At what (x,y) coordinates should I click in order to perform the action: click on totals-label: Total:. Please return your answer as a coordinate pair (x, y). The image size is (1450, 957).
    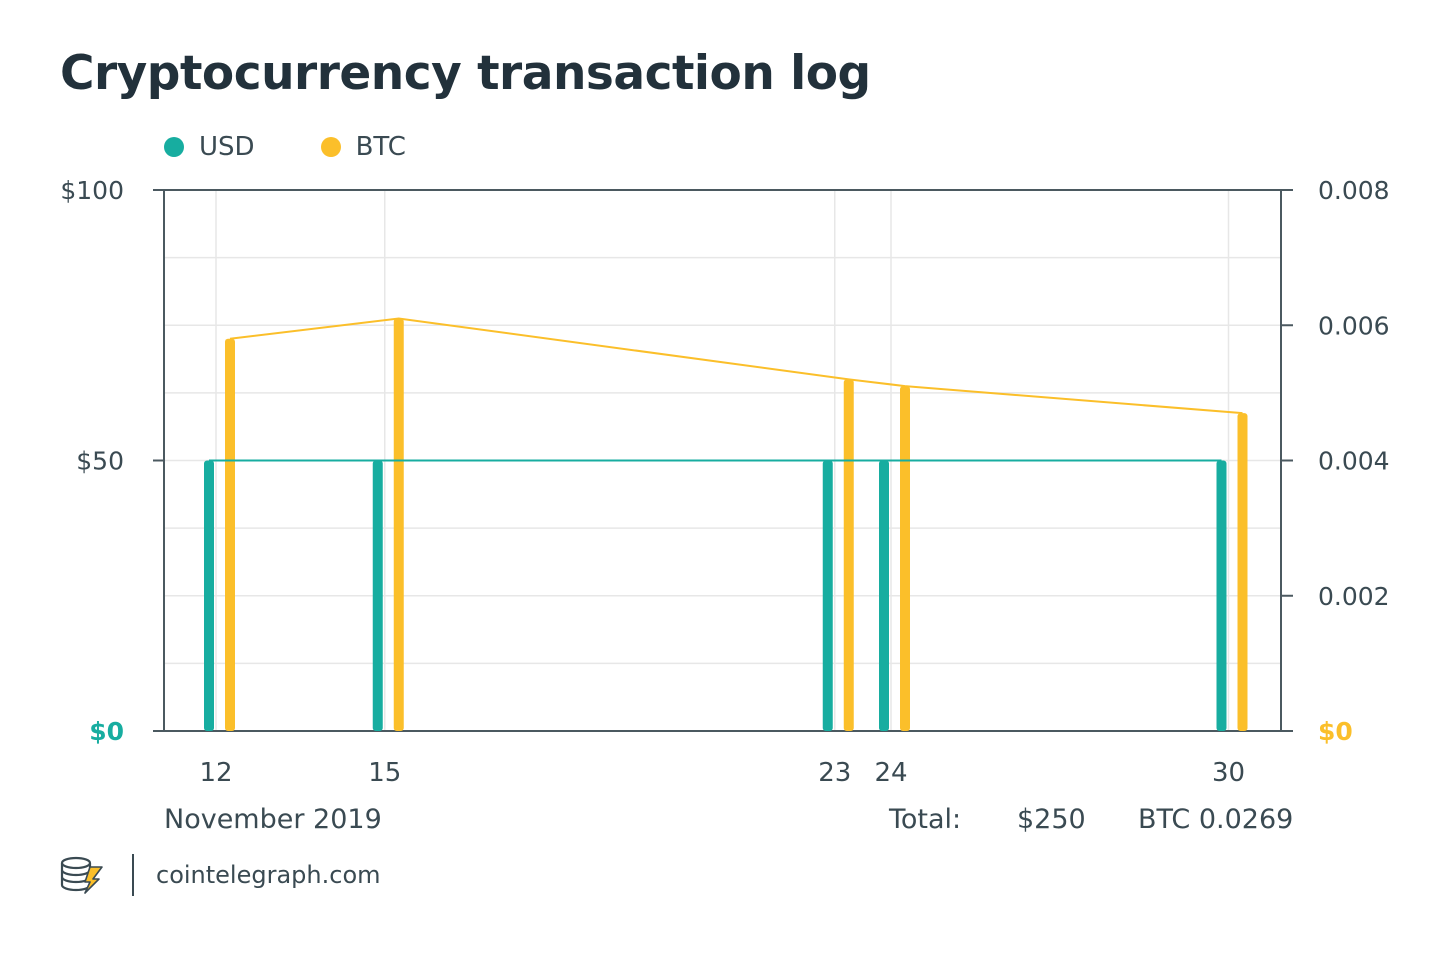
    Looking at the image, I should click on (925, 819).